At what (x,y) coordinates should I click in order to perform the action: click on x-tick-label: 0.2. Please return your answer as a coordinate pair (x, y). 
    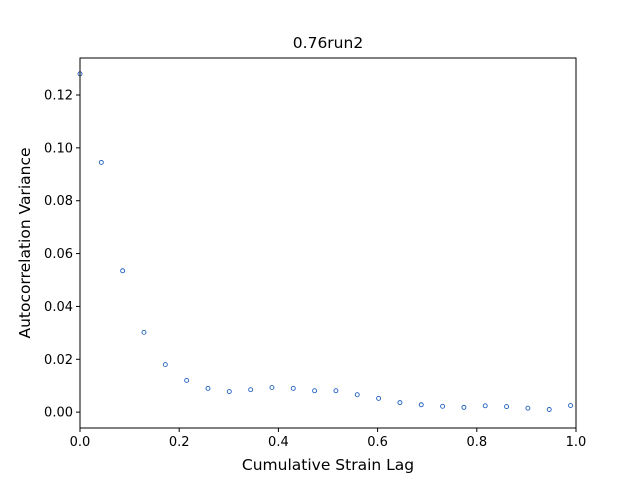
    Looking at the image, I should click on (179, 442).